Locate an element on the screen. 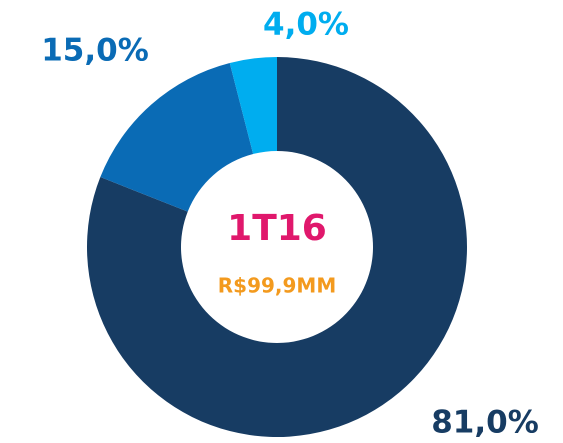 The height and width of the screenshot is (443, 563). data-label: 81,0% is located at coordinates (485, 423).